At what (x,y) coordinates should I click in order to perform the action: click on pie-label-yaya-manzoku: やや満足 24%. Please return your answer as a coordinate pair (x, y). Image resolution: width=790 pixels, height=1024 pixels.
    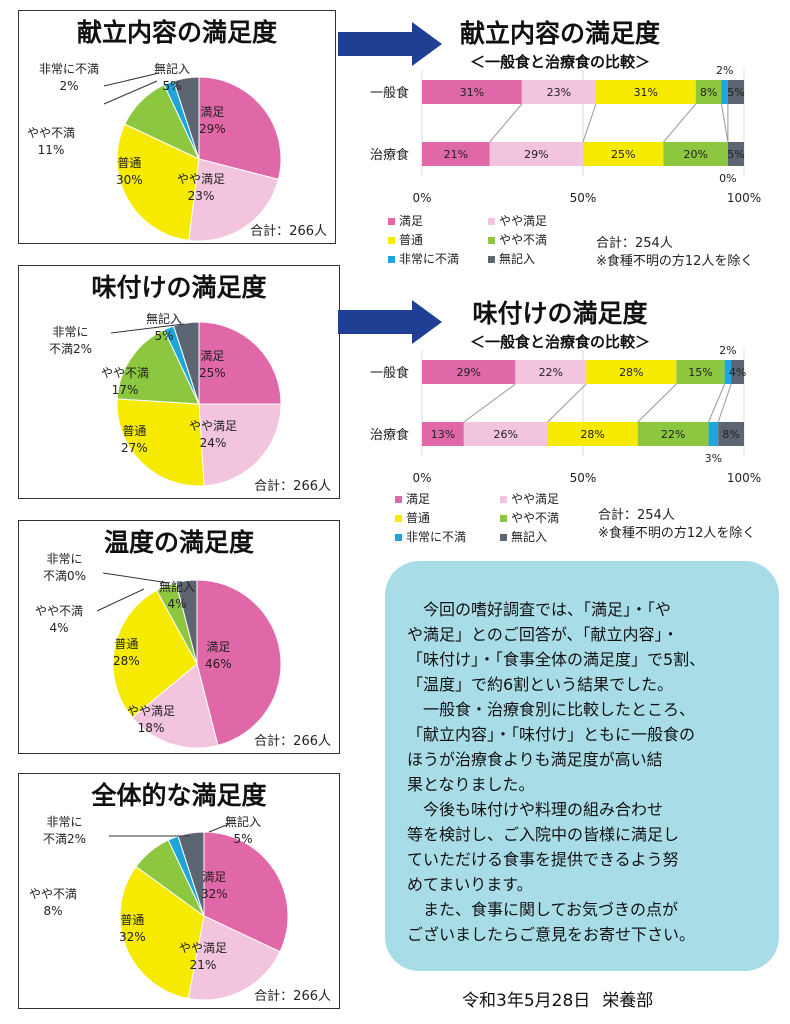
    Looking at the image, I should click on (213, 434).